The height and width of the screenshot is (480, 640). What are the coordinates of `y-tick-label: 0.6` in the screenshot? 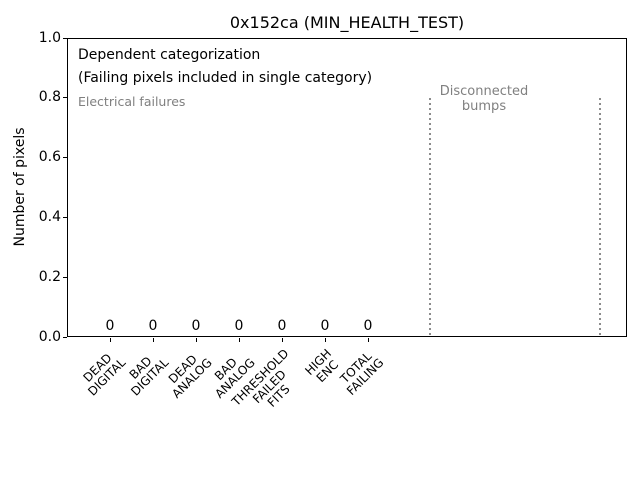 It's located at (49, 157).